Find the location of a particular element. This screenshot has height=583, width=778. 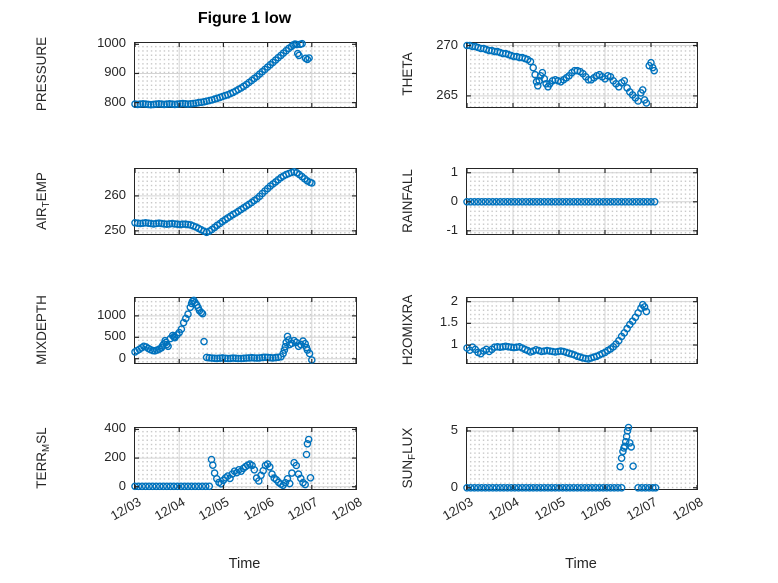

y-axis-label-TERR_MSL: TERRMSL is located at coordinates (43, 457).